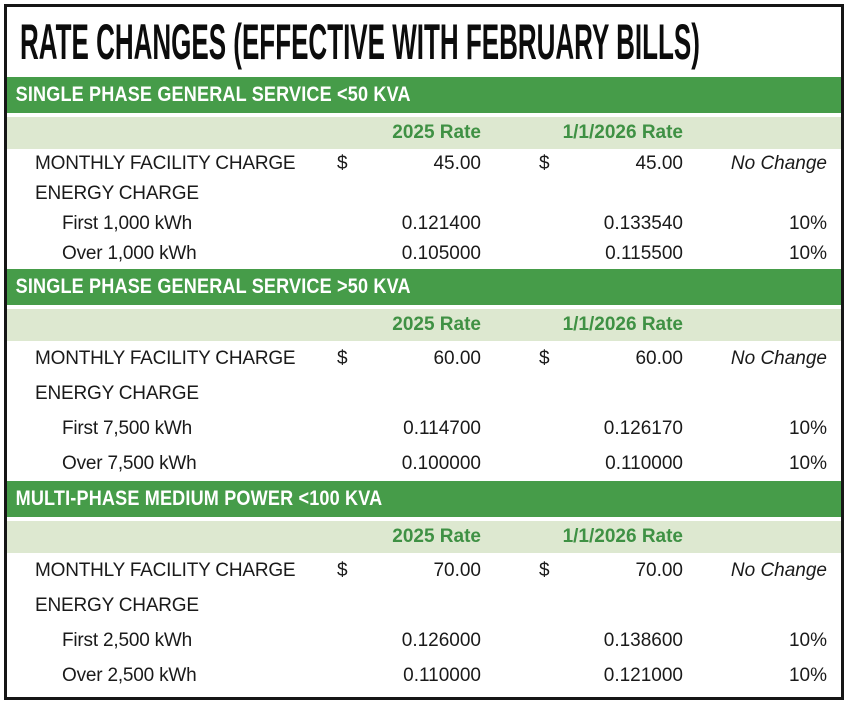 This screenshot has height=705, width=848. I want to click on rate-2026-value: 70.00, so click(659, 570).